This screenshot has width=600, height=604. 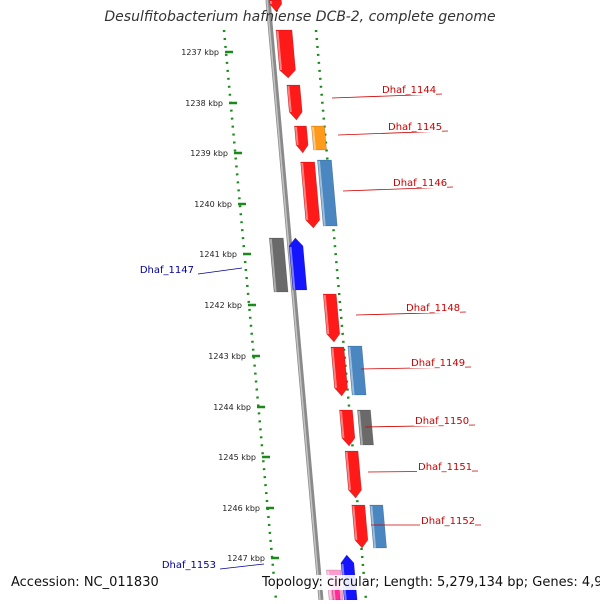 I want to click on ruler-label: 1242 kbp, so click(x=223, y=305).